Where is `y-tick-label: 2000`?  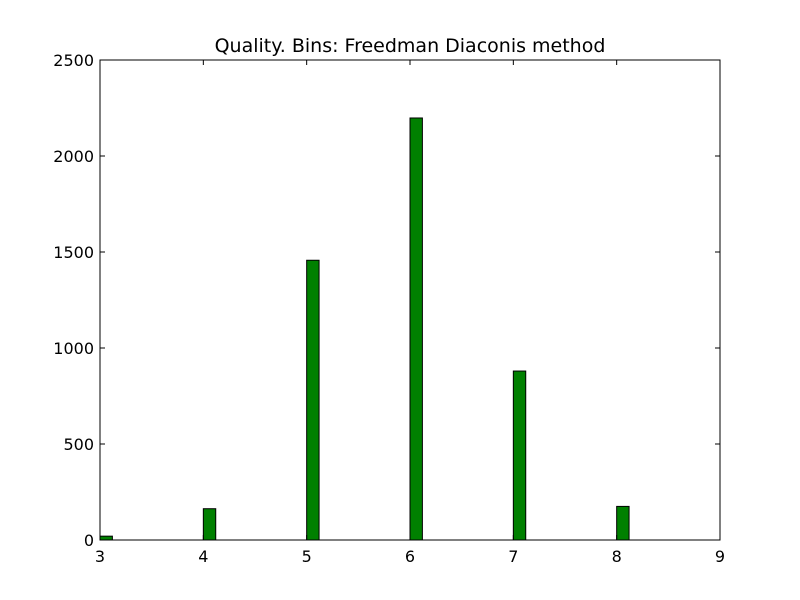
y-tick-label: 2000 is located at coordinates (73, 156).